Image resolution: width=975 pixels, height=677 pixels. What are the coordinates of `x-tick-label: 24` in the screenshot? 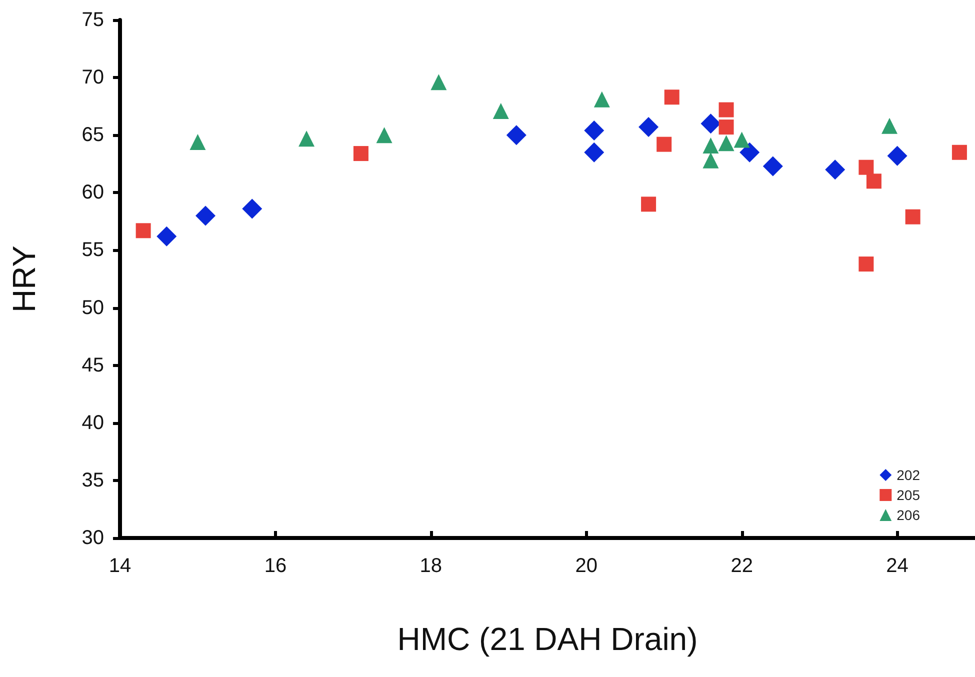 It's located at (897, 566).